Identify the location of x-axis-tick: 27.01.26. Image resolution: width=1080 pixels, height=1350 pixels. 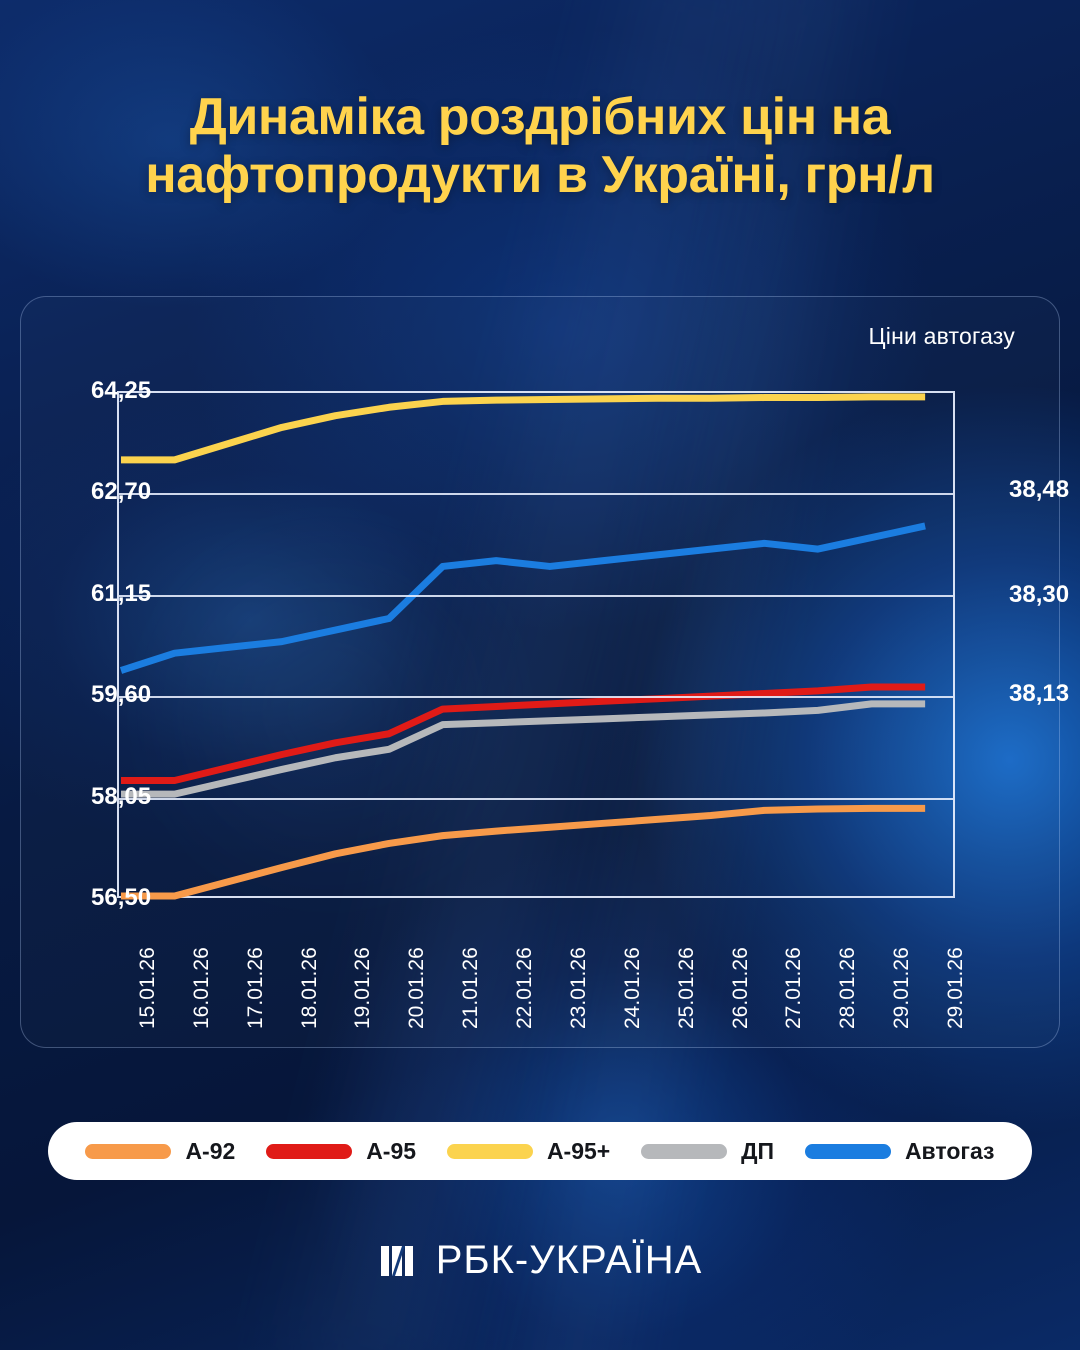
(794, 988).